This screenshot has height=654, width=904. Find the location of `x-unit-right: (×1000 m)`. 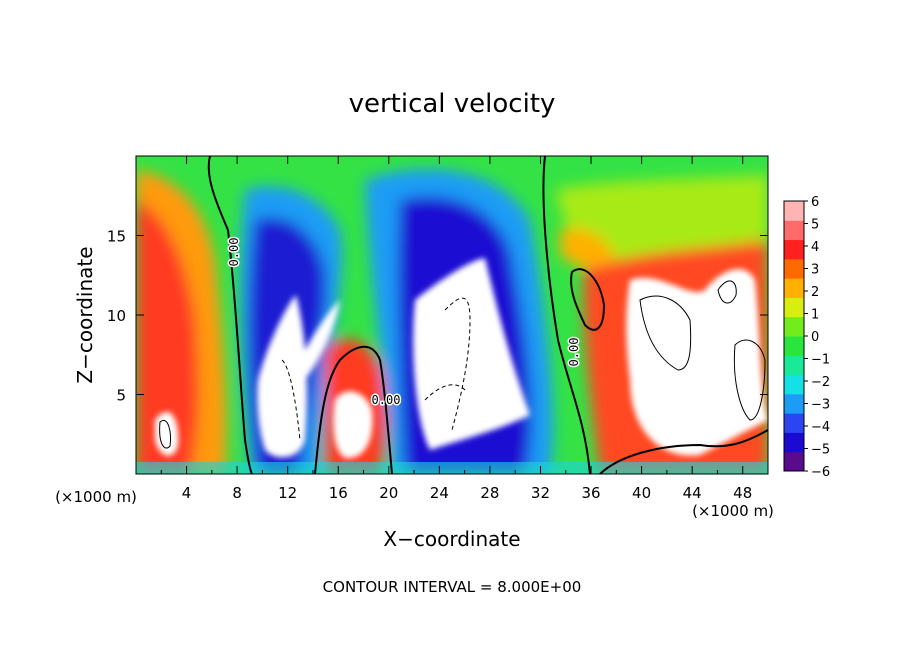

x-unit-right: (×1000 m) is located at coordinates (733, 511).